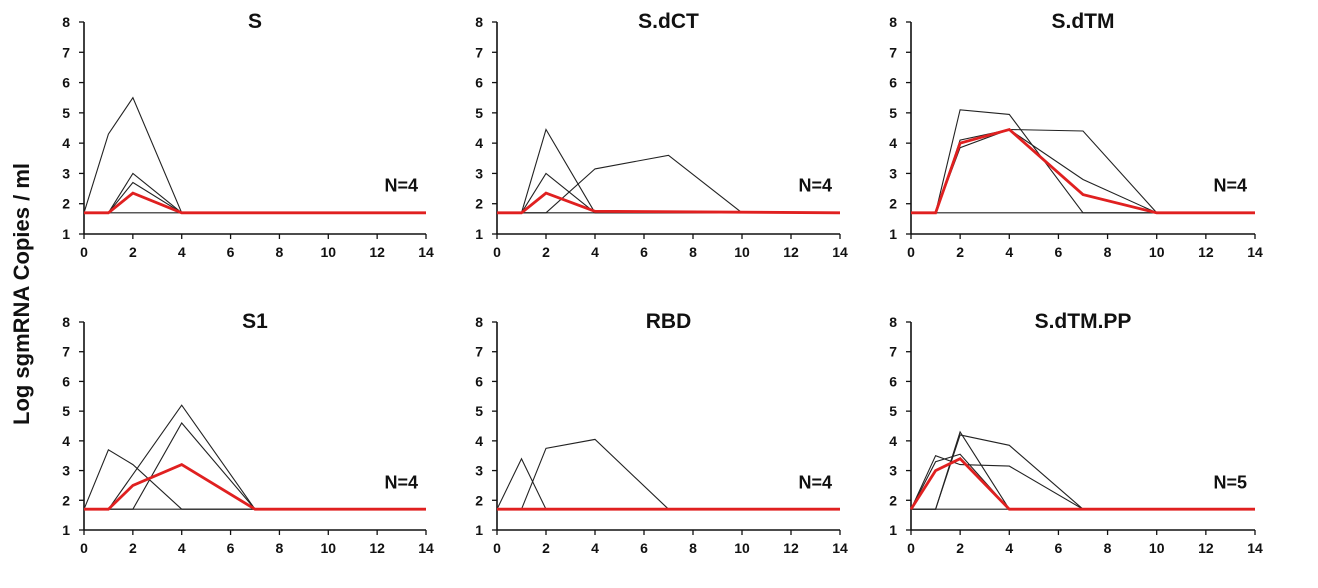 This screenshot has width=1318, height=588. I want to click on panel-title: S1, so click(255, 321).